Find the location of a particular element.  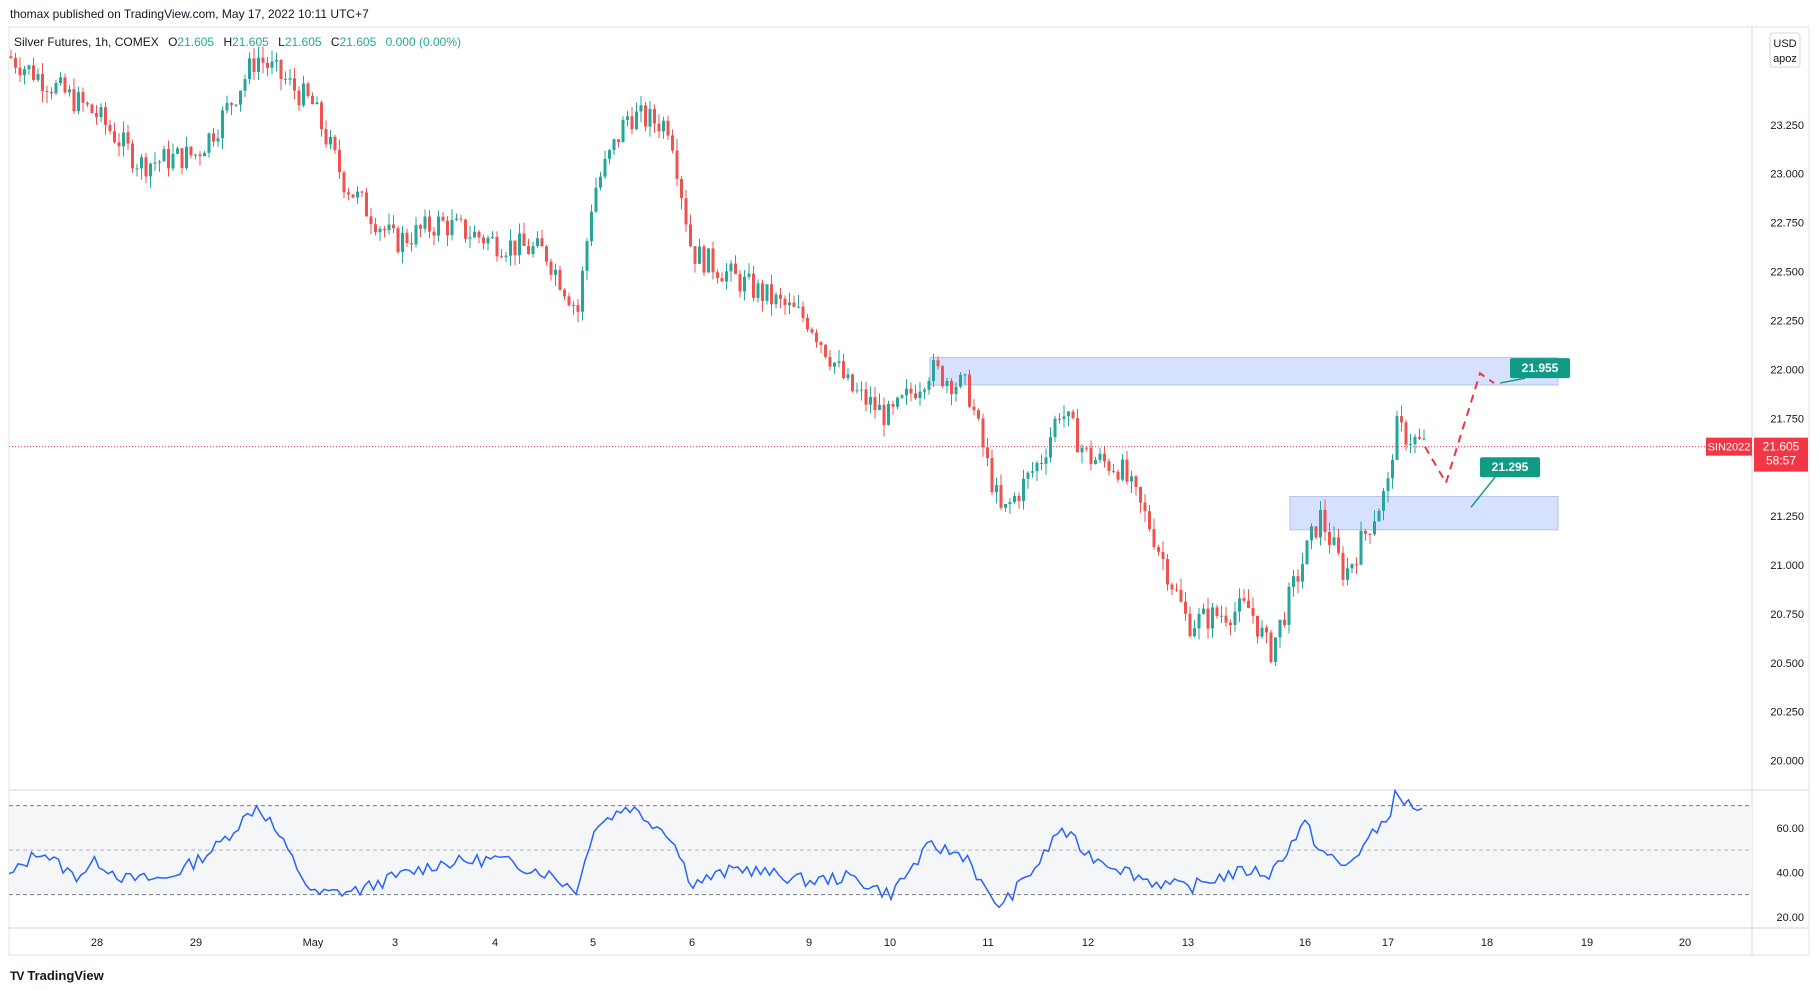

lower-target-tag: 21.295 is located at coordinates (1505, 482).